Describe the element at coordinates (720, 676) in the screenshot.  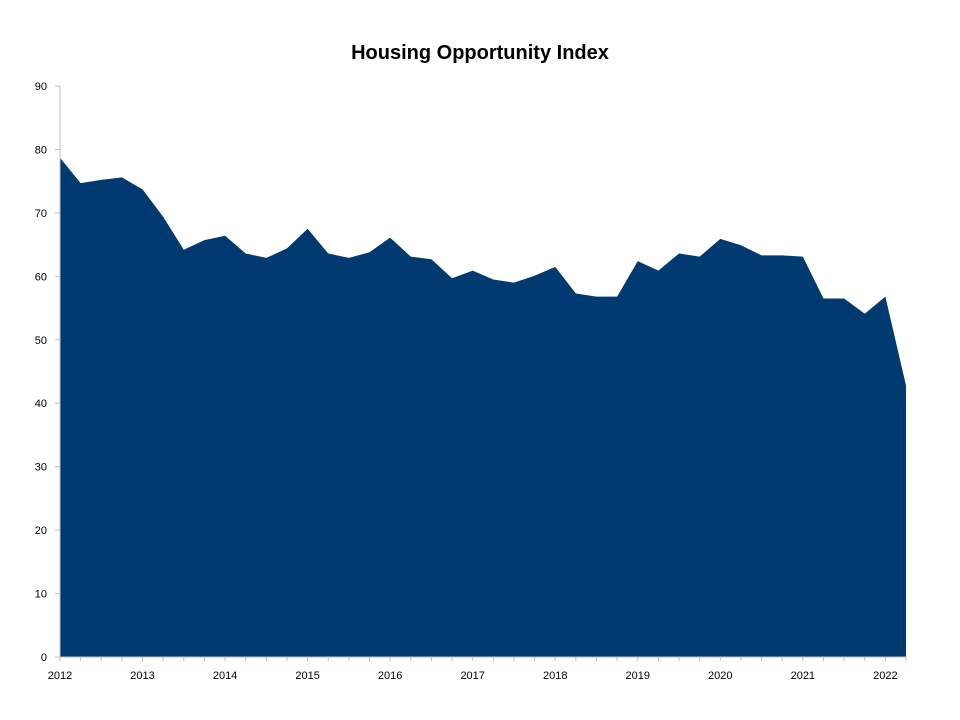
I see `x-tick-label: 2020` at that location.